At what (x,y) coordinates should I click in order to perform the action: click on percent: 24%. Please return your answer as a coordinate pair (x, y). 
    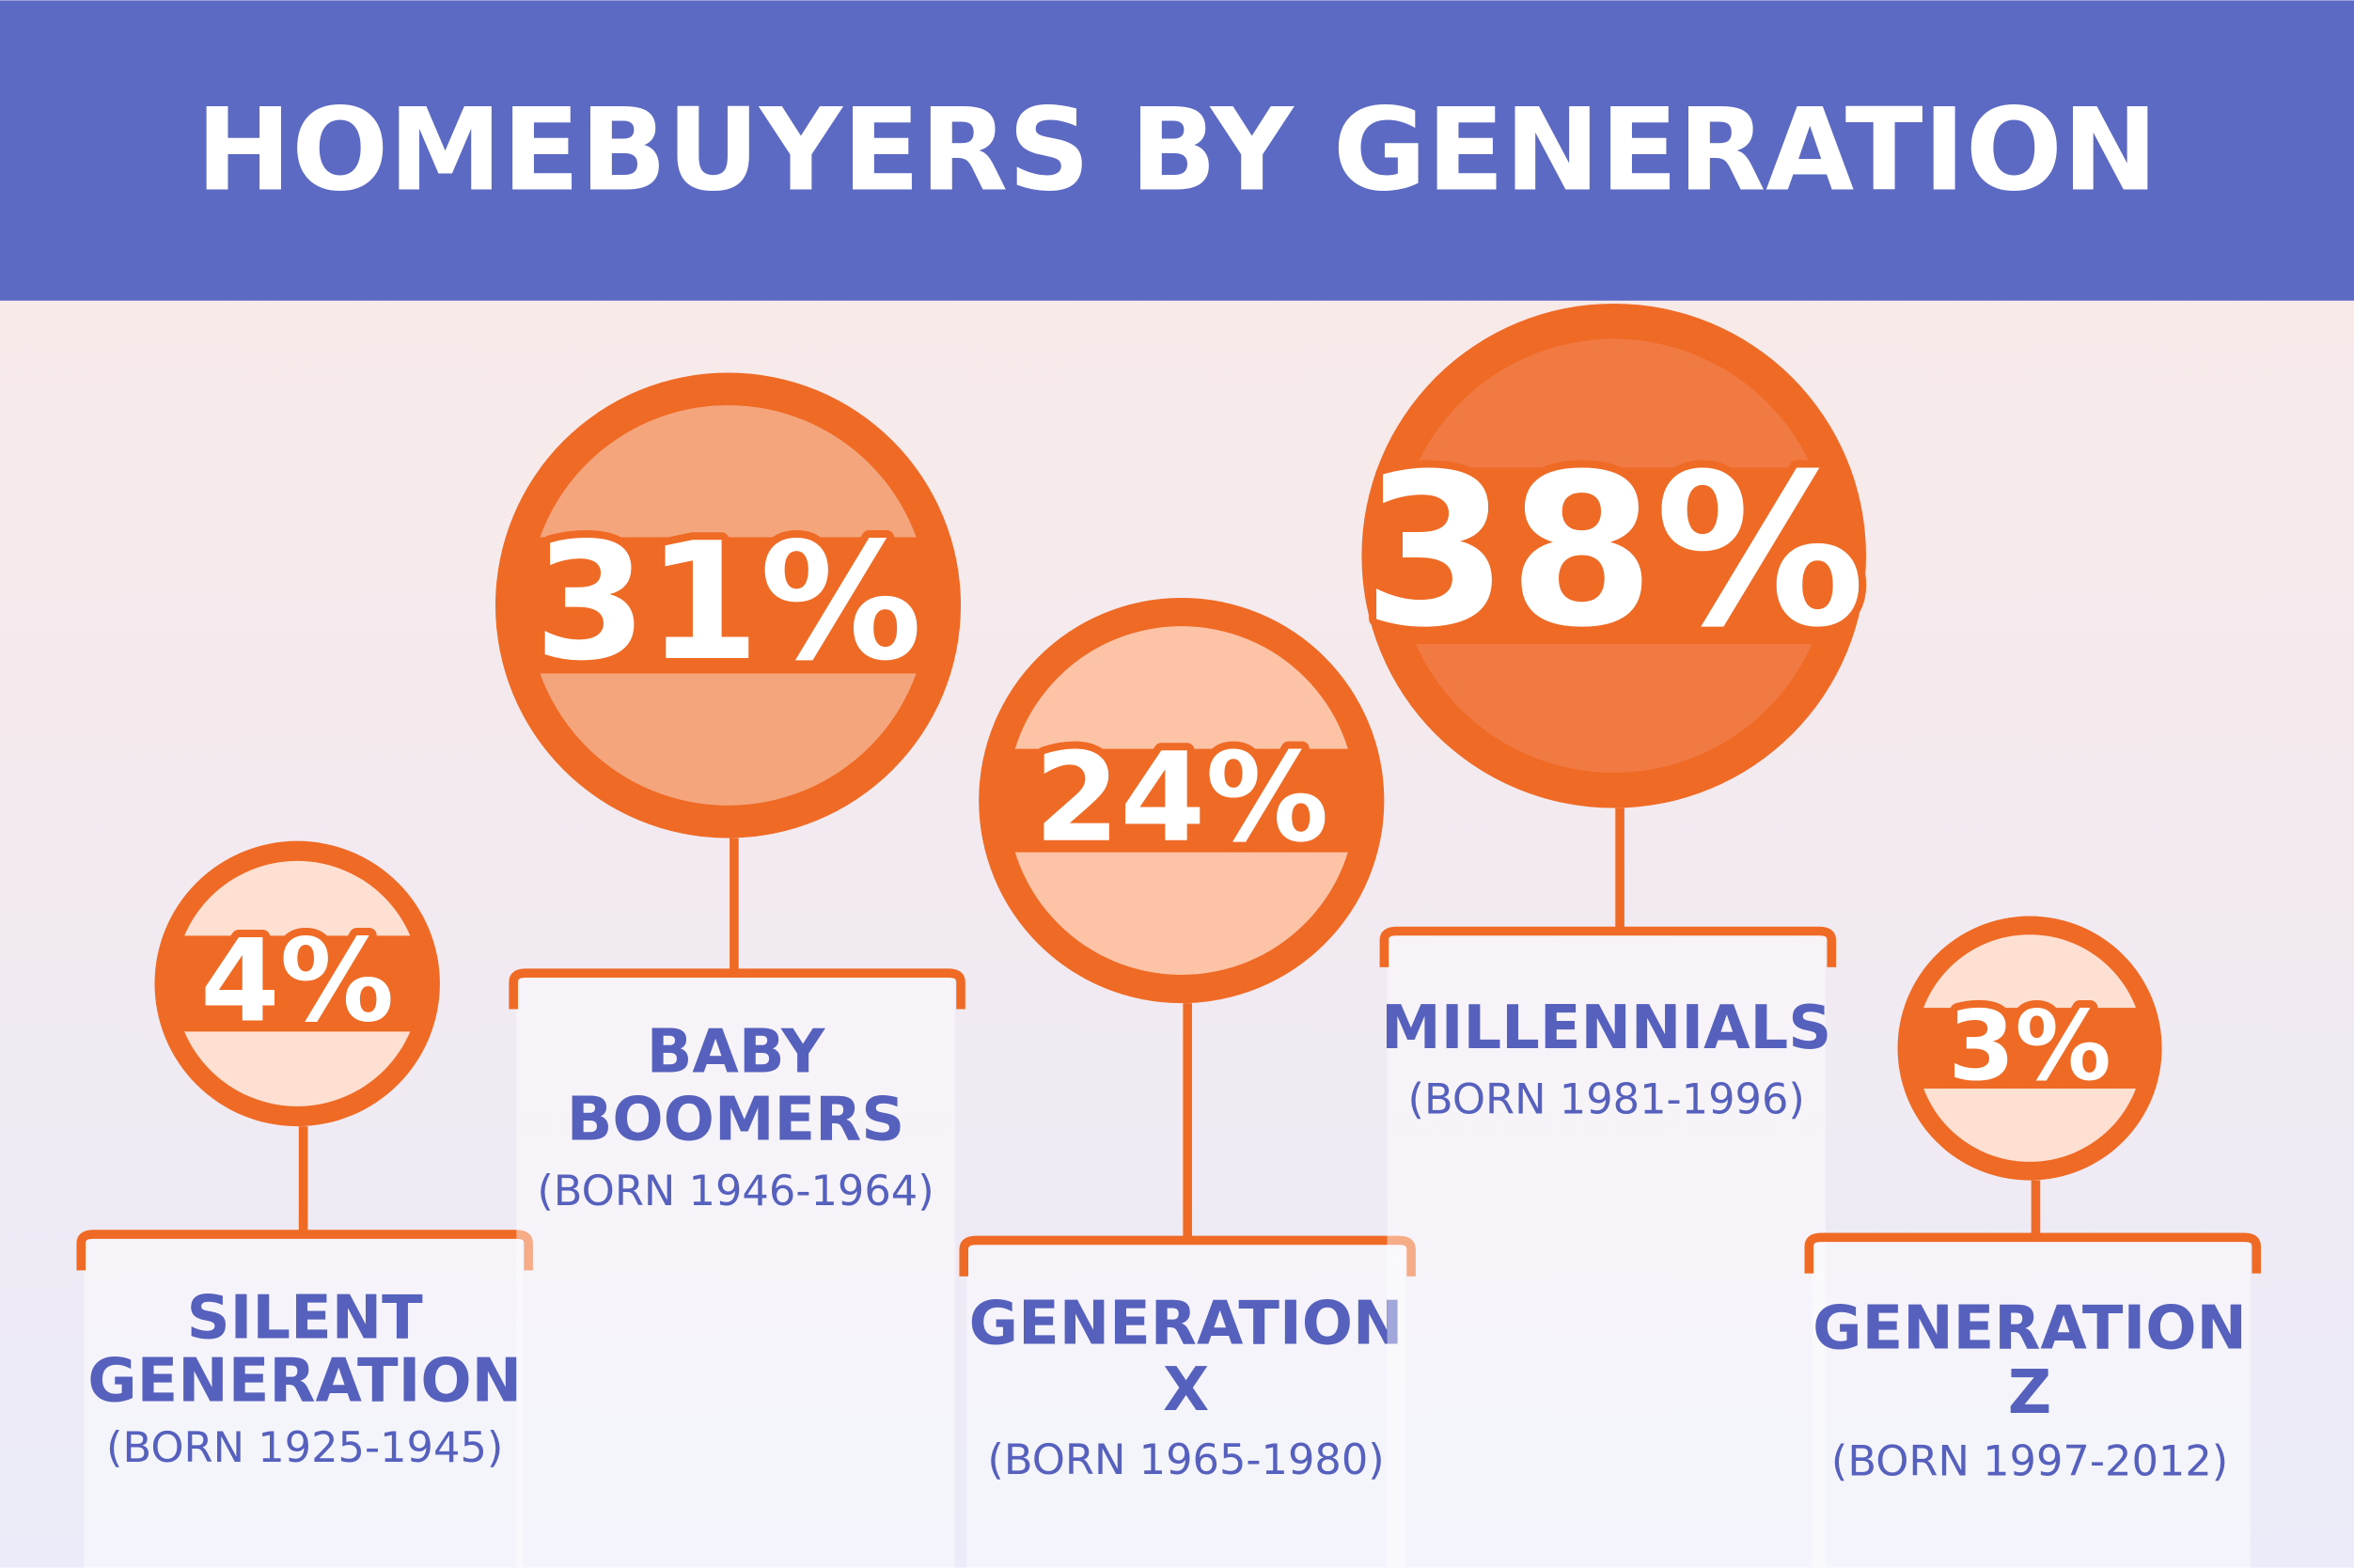
    Looking at the image, I should click on (1181, 798).